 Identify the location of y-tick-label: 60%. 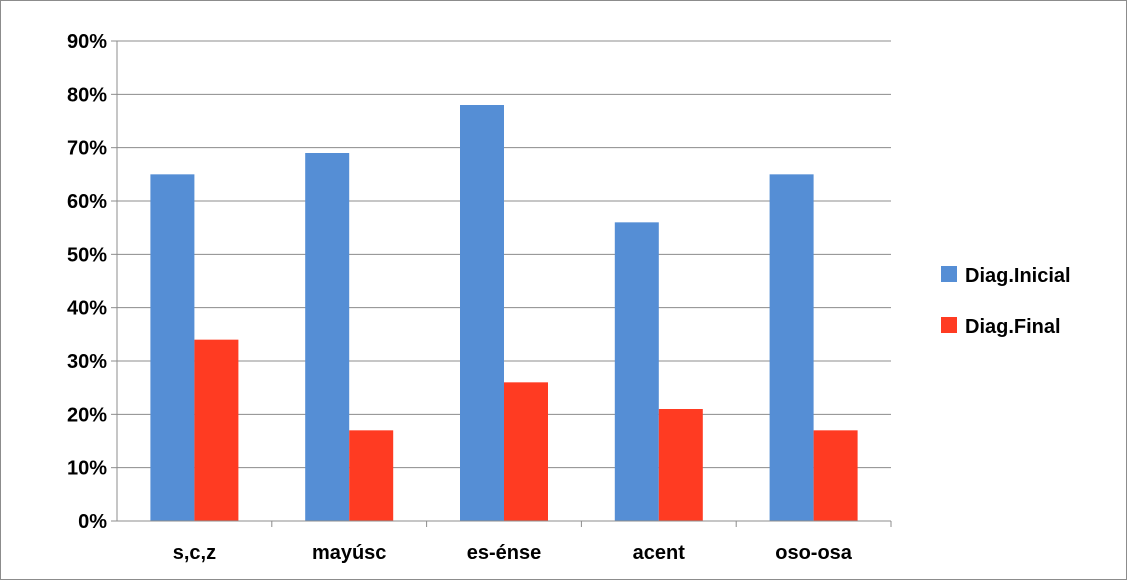
(87, 202).